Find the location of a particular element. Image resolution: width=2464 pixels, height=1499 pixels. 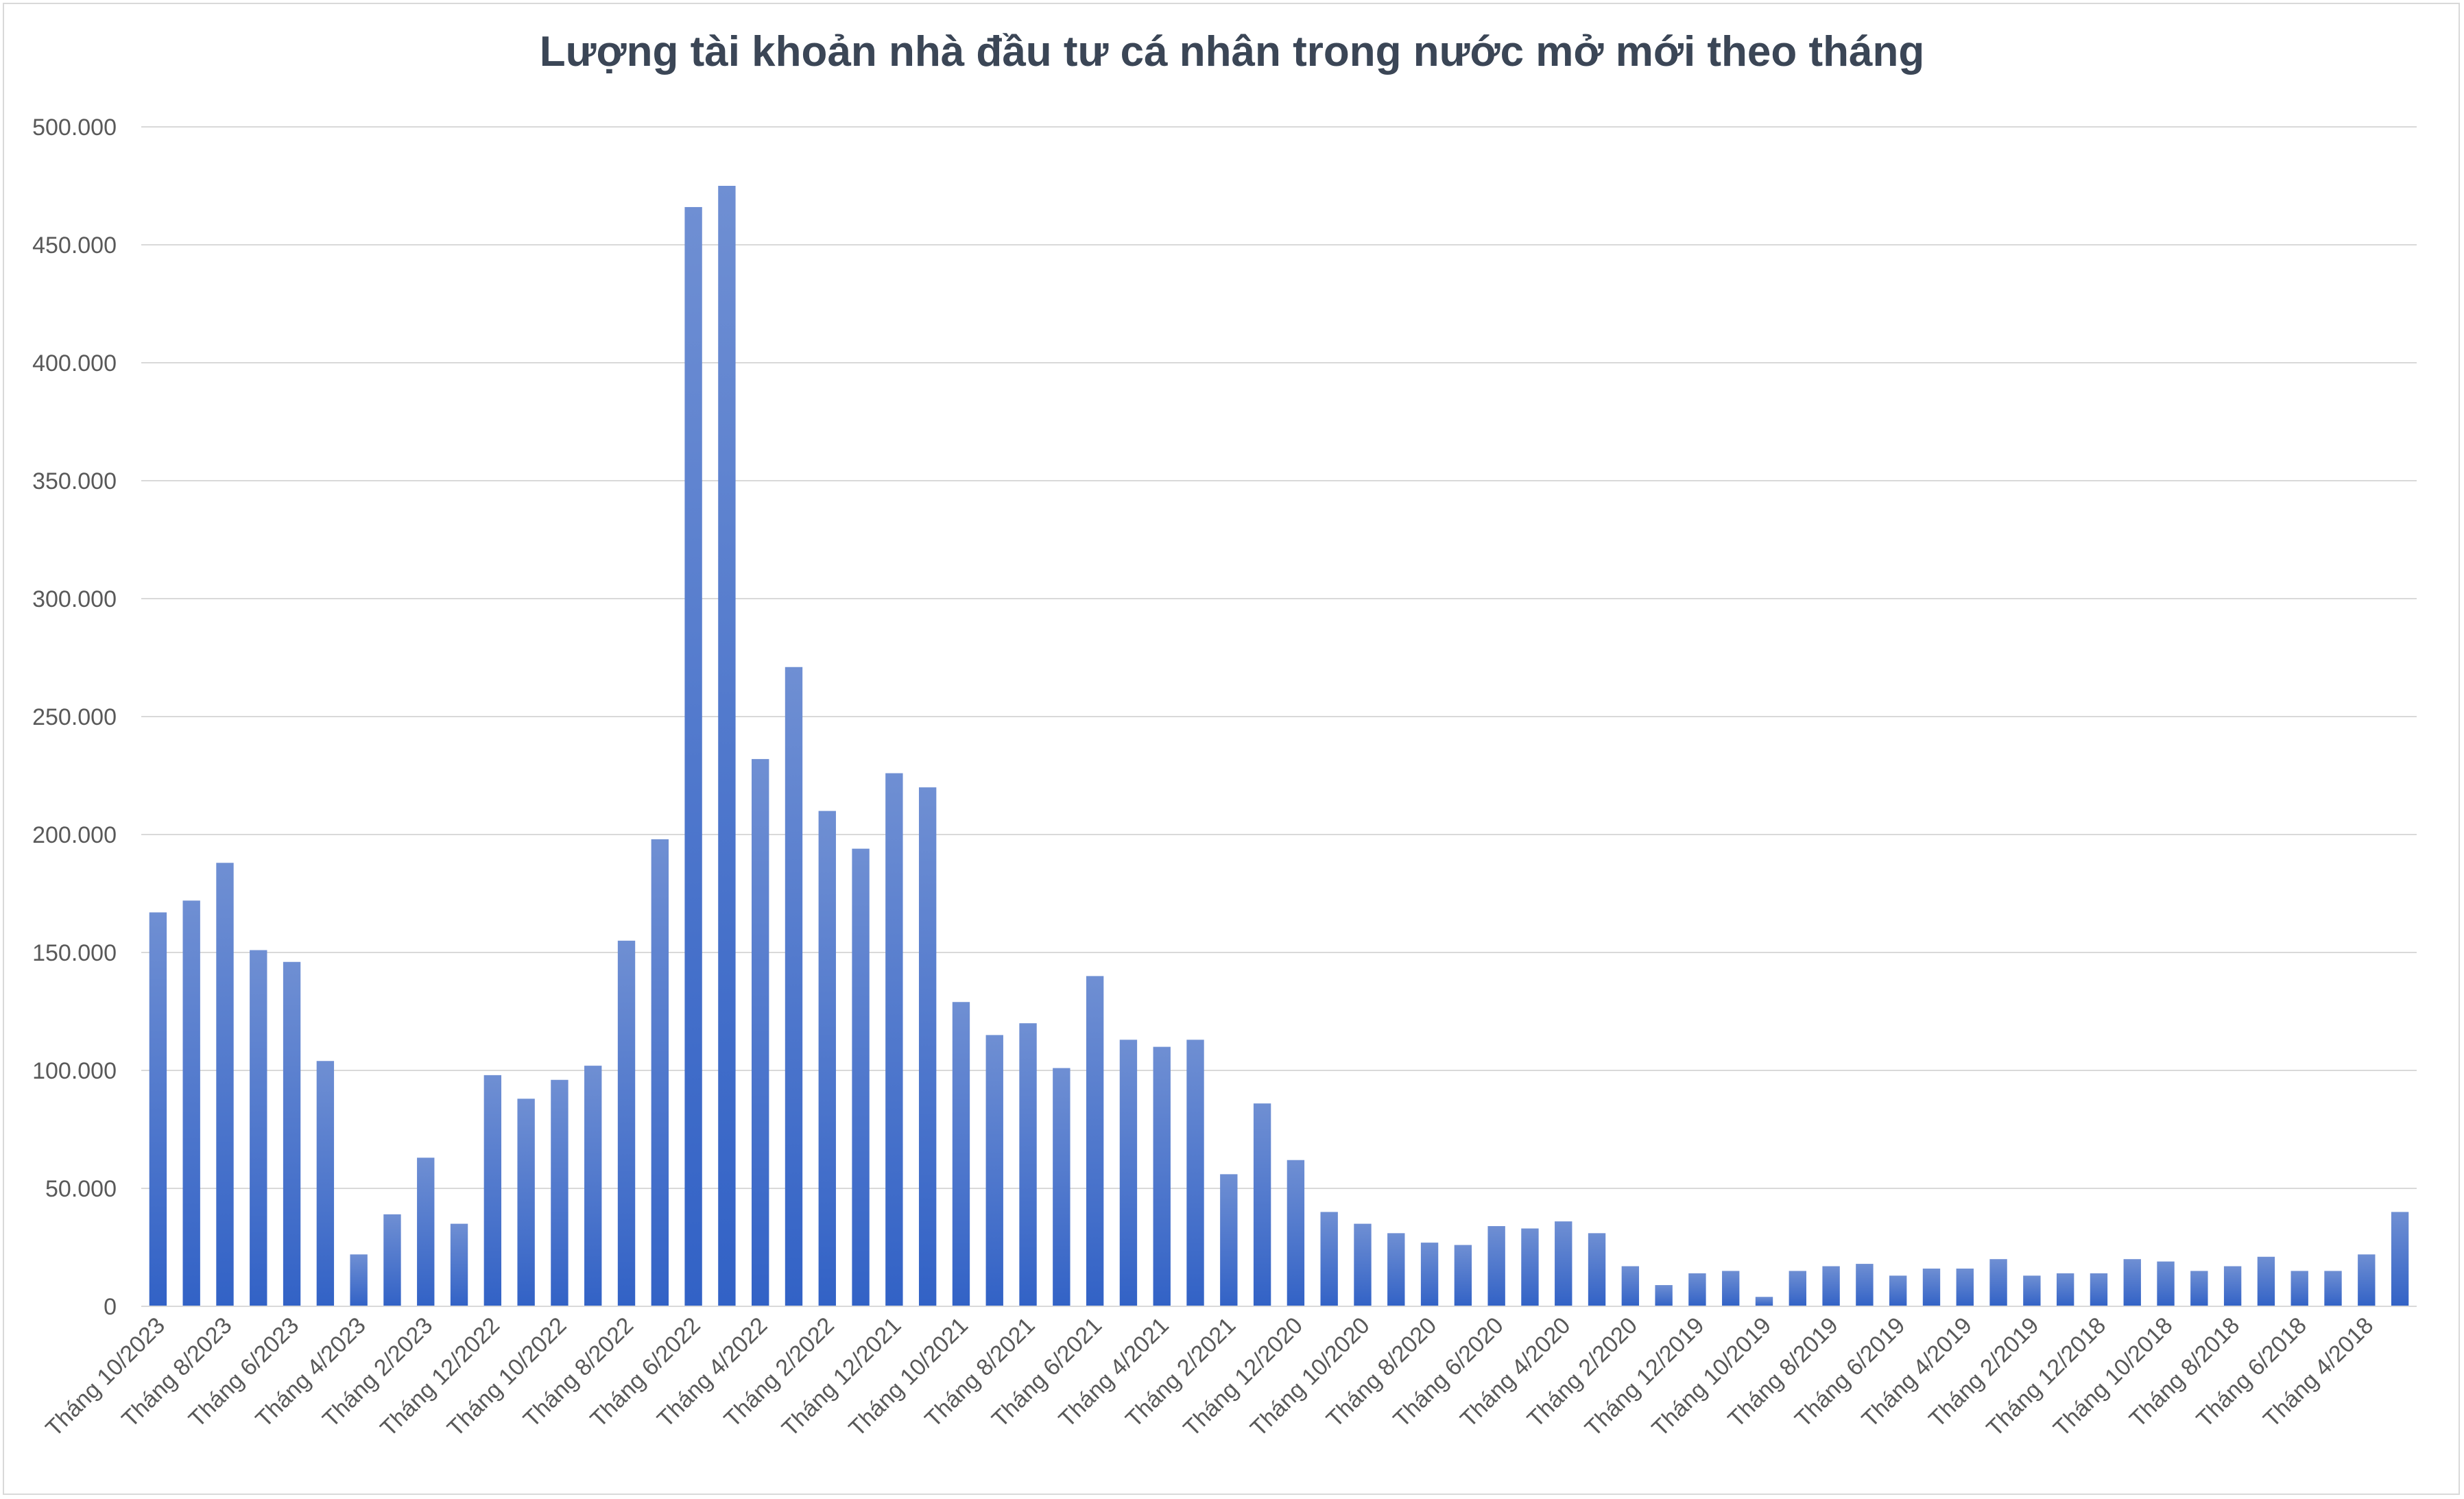

x-tick-label: Tháng 10/2018 is located at coordinates (2113, 1377).